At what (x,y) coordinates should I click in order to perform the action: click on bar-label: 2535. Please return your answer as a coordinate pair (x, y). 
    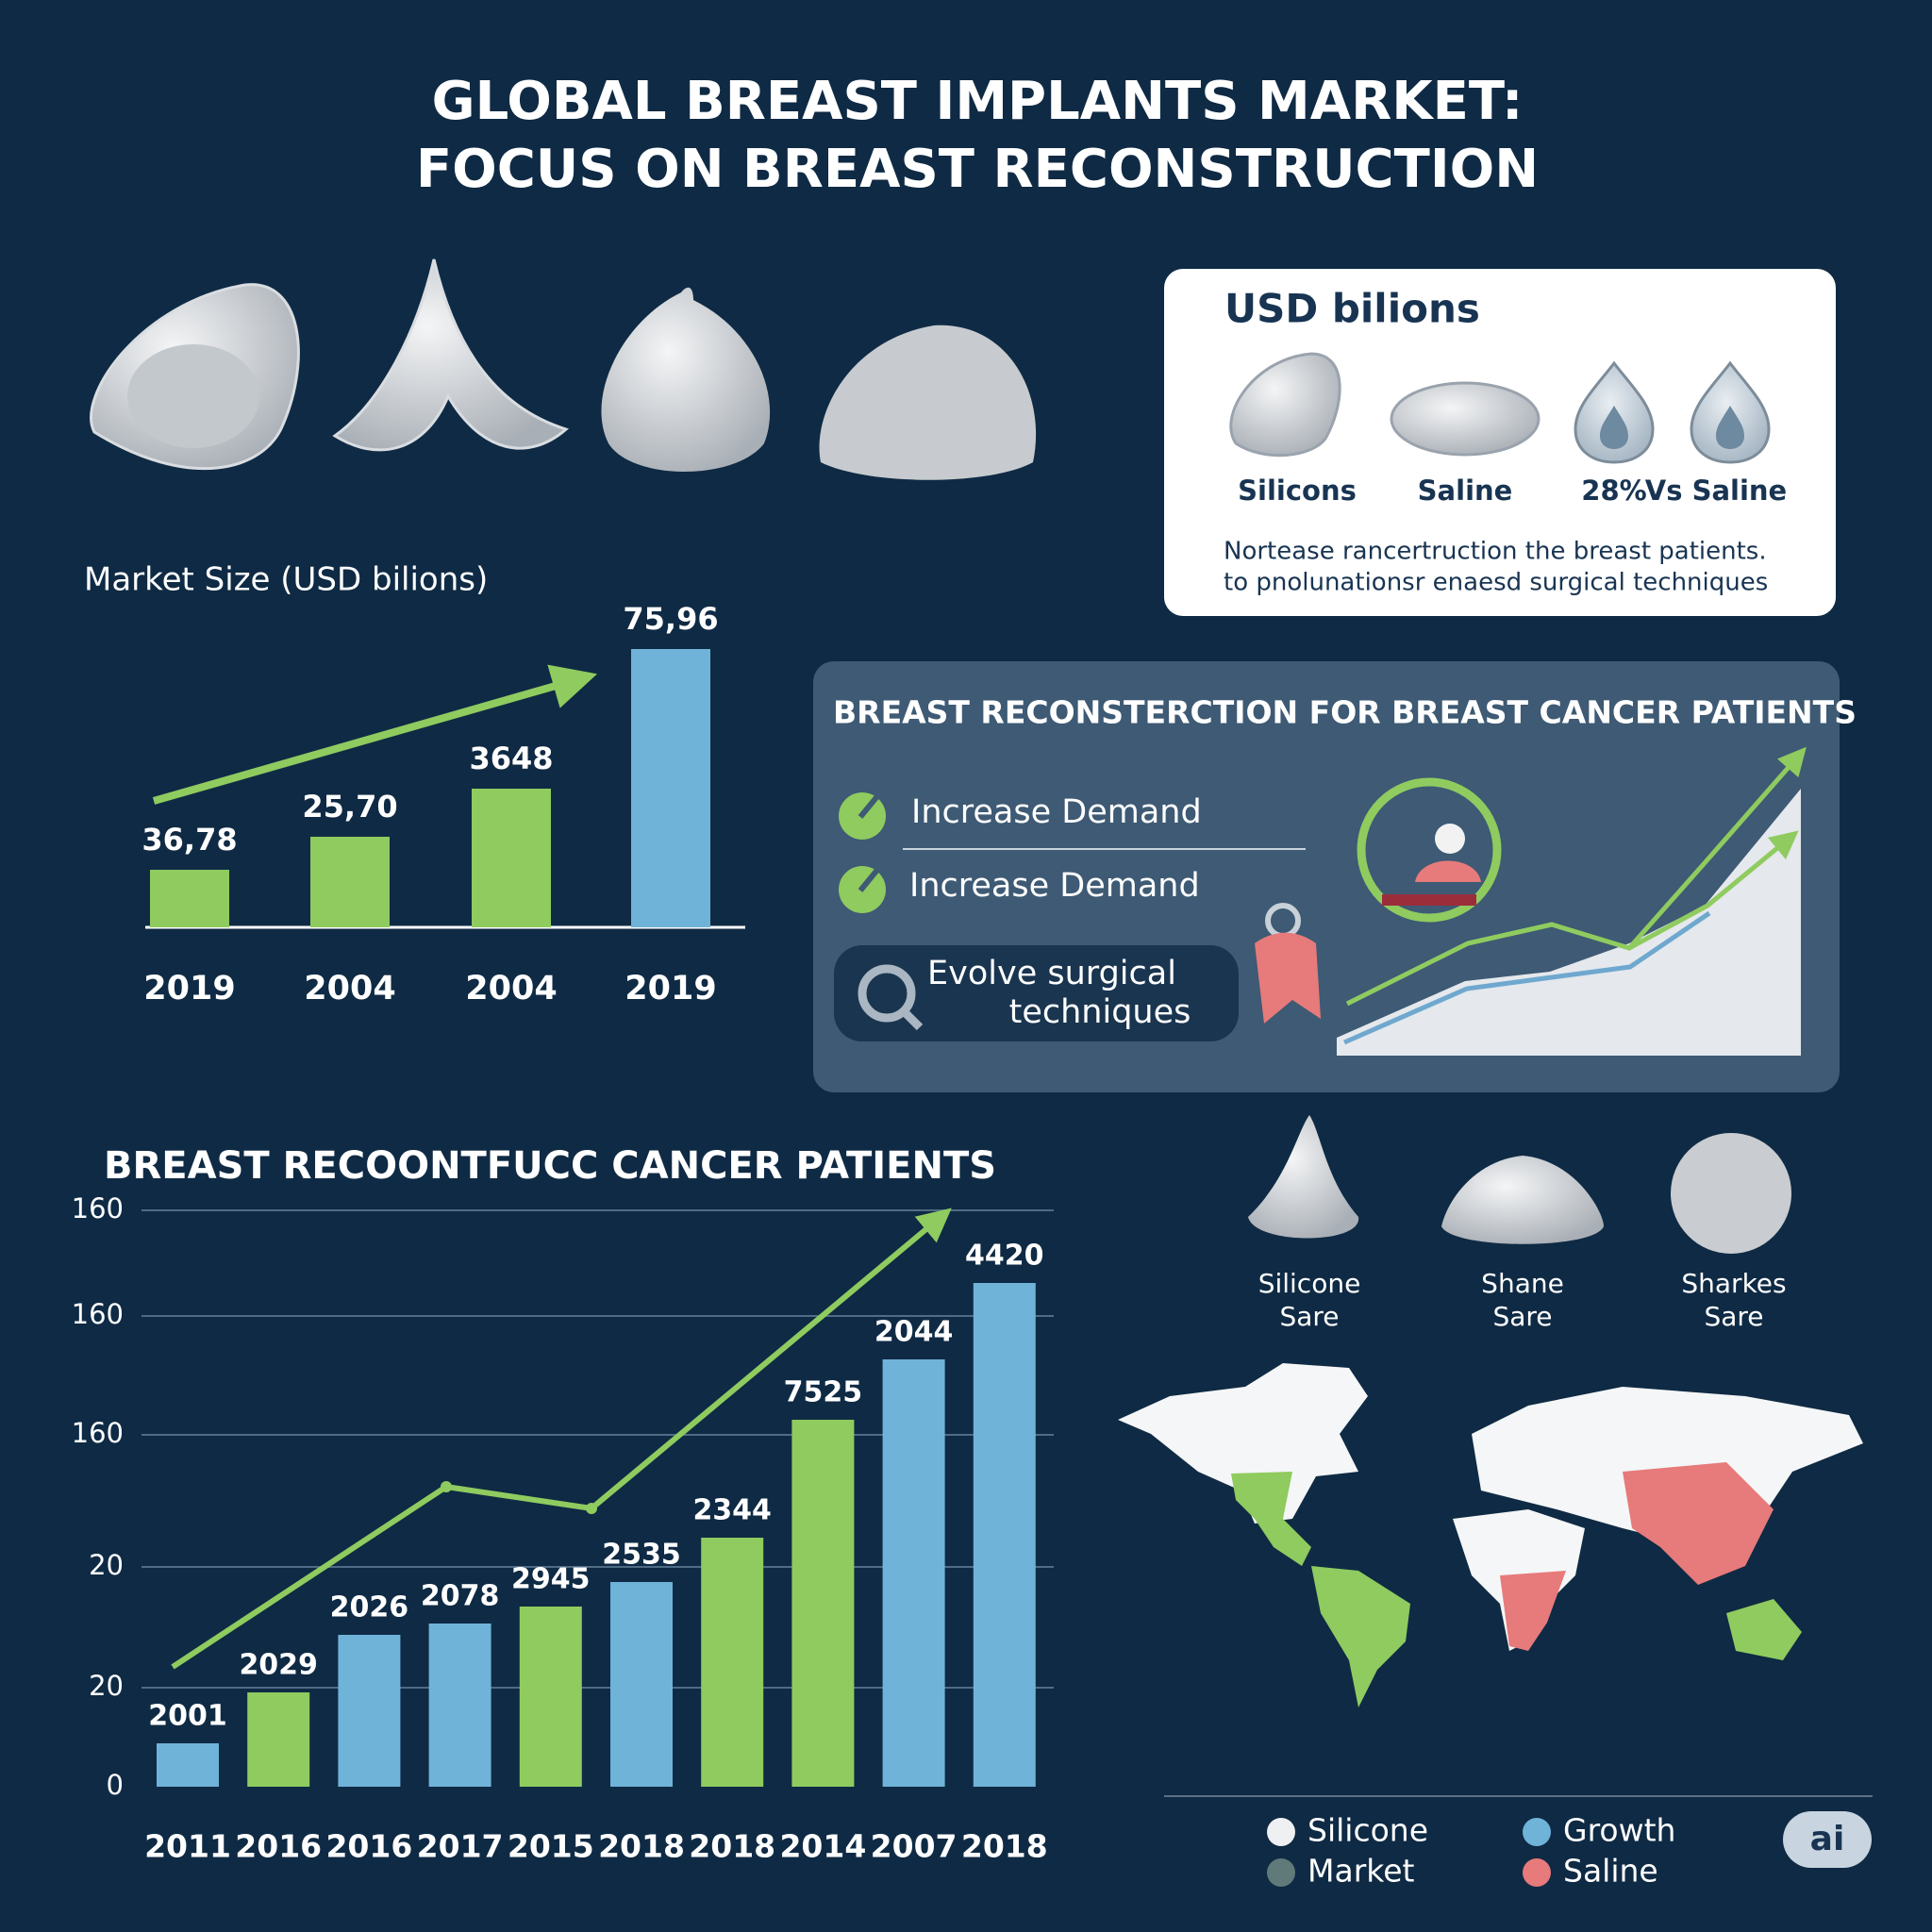
    Looking at the image, I should click on (642, 1555).